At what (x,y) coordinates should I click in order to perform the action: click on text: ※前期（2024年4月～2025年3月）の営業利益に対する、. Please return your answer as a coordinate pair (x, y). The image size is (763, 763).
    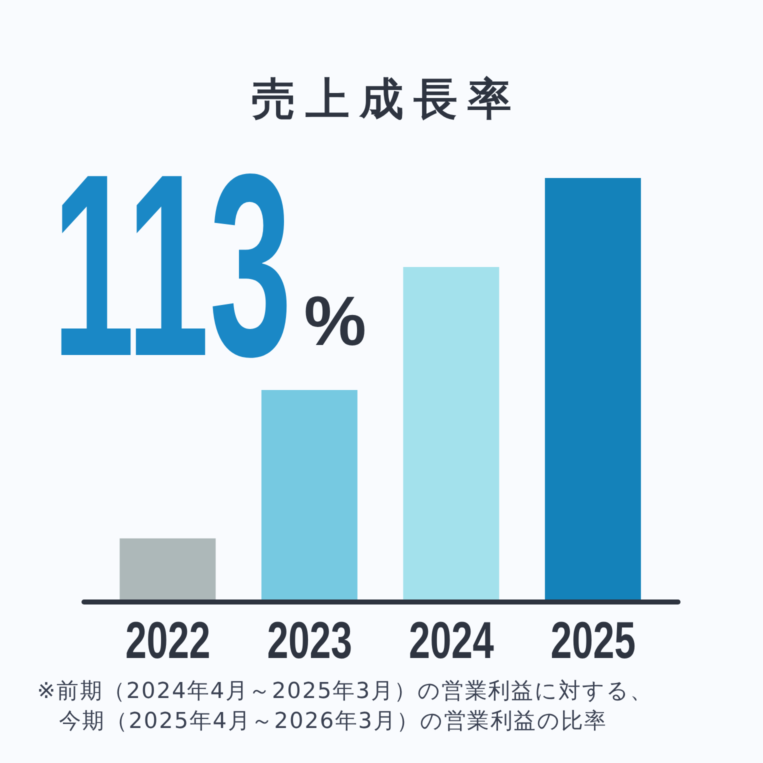
    Looking at the image, I should click on (345, 692).